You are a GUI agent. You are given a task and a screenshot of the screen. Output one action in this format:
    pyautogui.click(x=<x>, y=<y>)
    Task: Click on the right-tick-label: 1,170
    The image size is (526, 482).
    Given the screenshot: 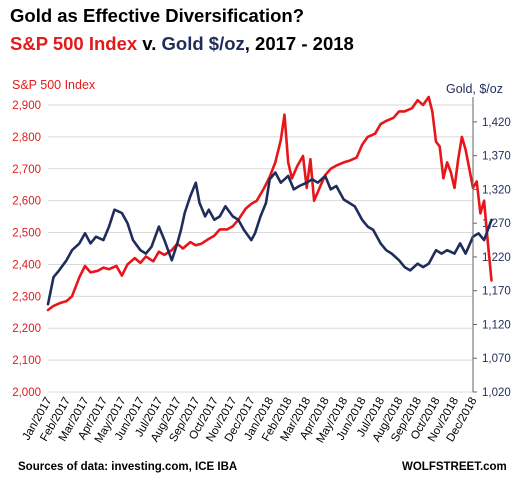 What is the action you would take?
    pyautogui.click(x=496, y=292)
    